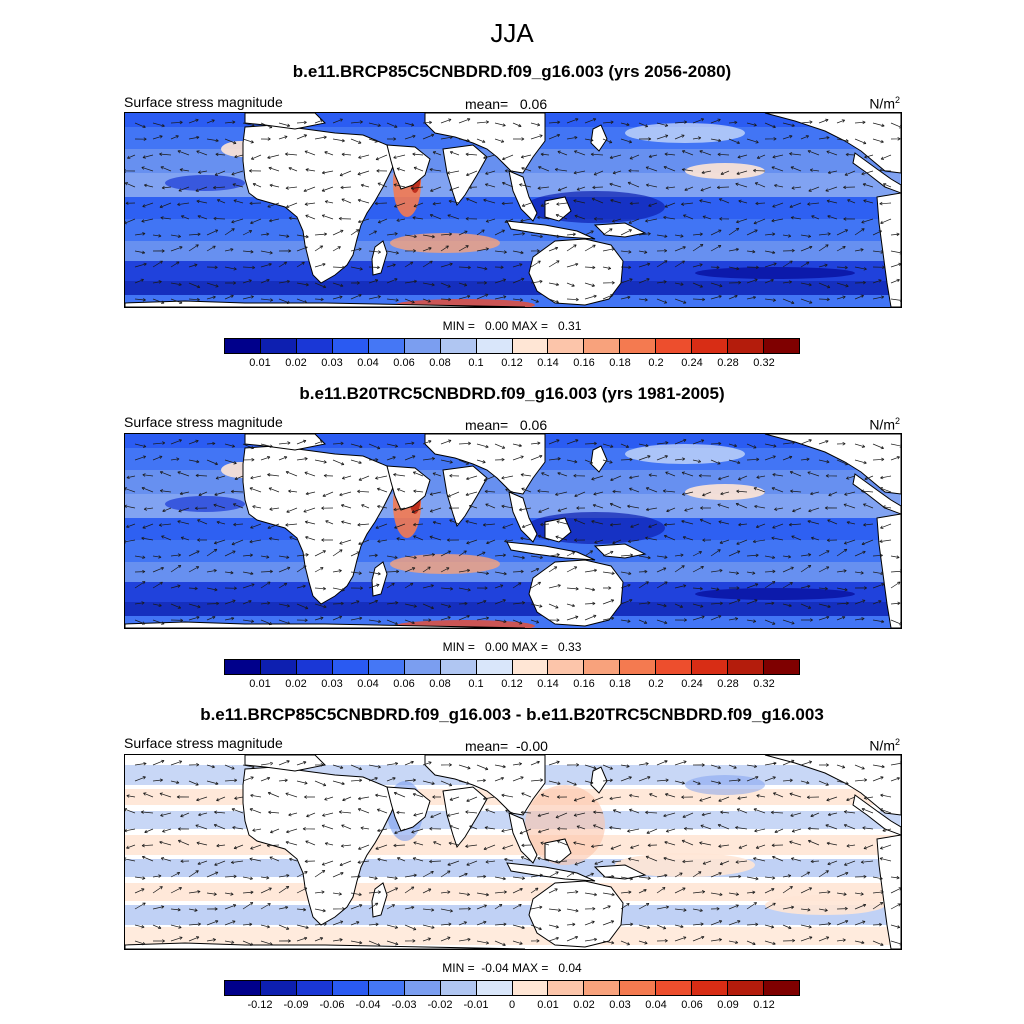 The image size is (1024, 1024). Describe the element at coordinates (781, 346) in the screenshot. I see `colorbar-swatch` at that location.